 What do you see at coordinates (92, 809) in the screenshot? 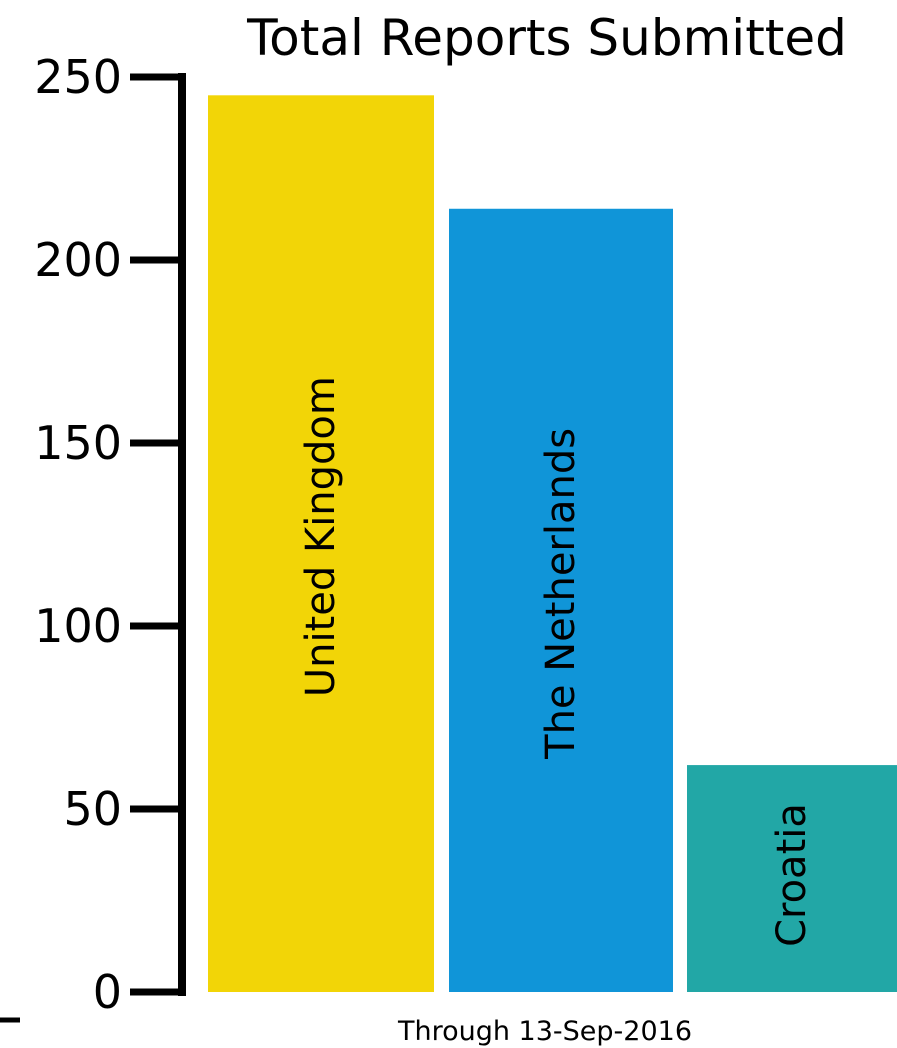
I see `y-tick-label: 50` at bounding box center [92, 809].